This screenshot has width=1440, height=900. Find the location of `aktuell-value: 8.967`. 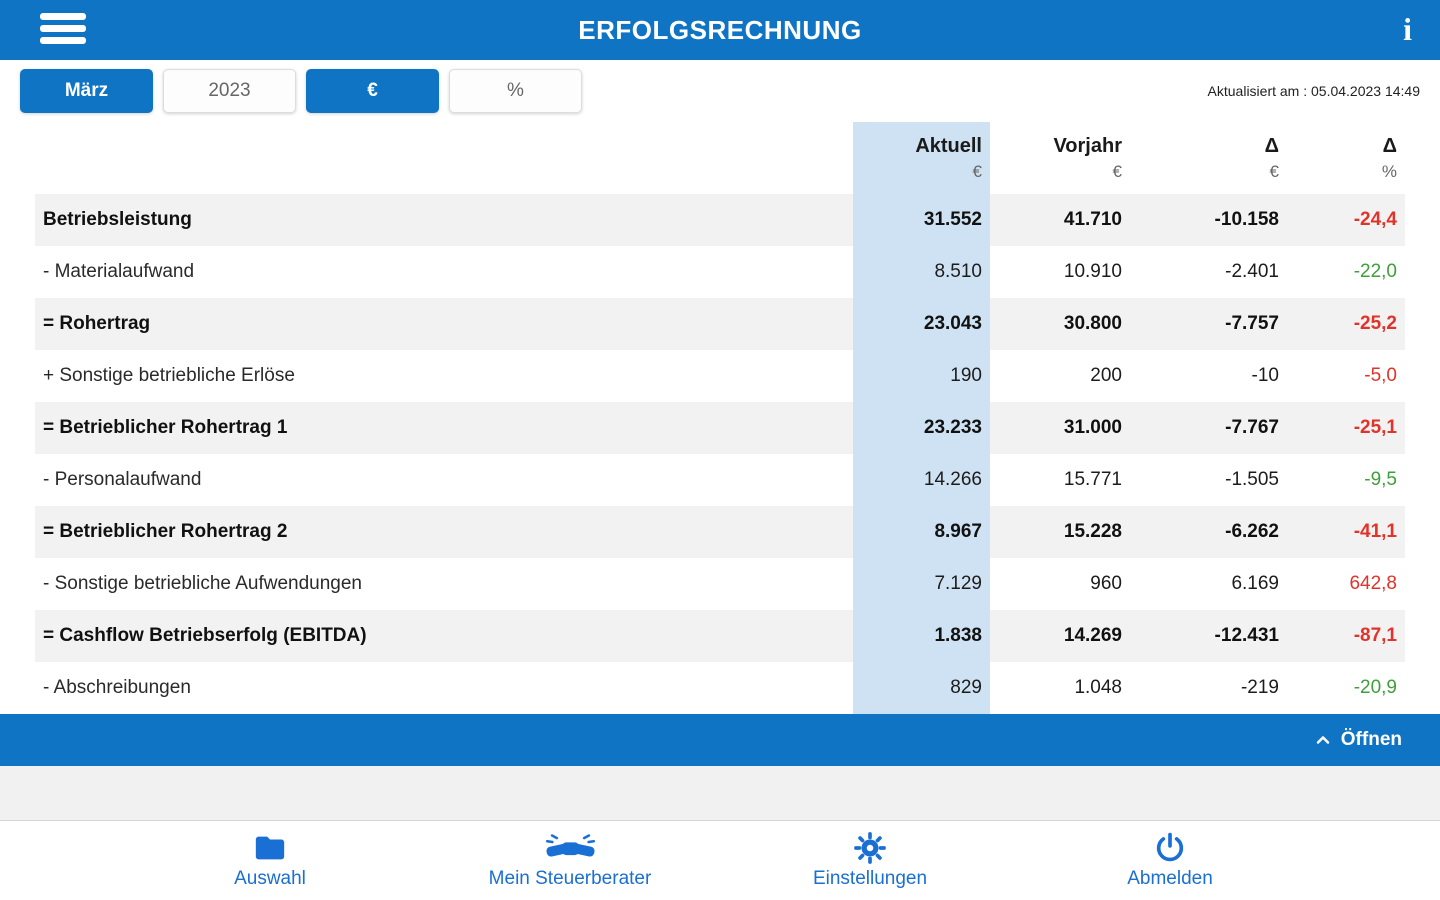

aktuell-value: 8.967 is located at coordinates (921, 532).